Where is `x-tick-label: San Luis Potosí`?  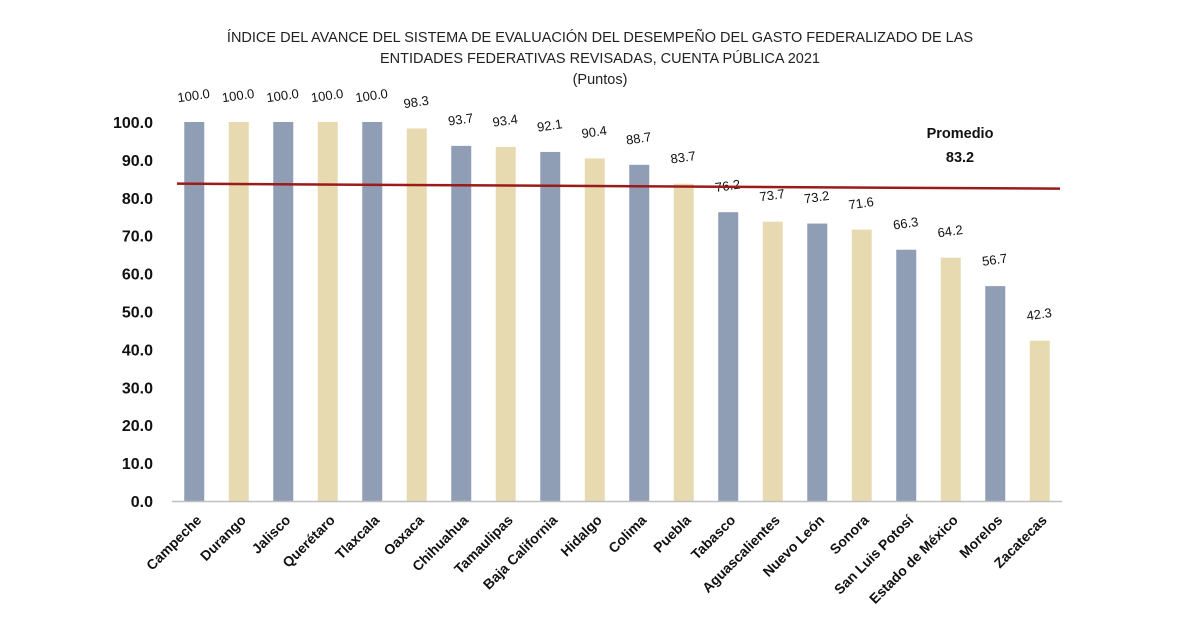 x-tick-label: San Luis Potosí is located at coordinates (874, 554).